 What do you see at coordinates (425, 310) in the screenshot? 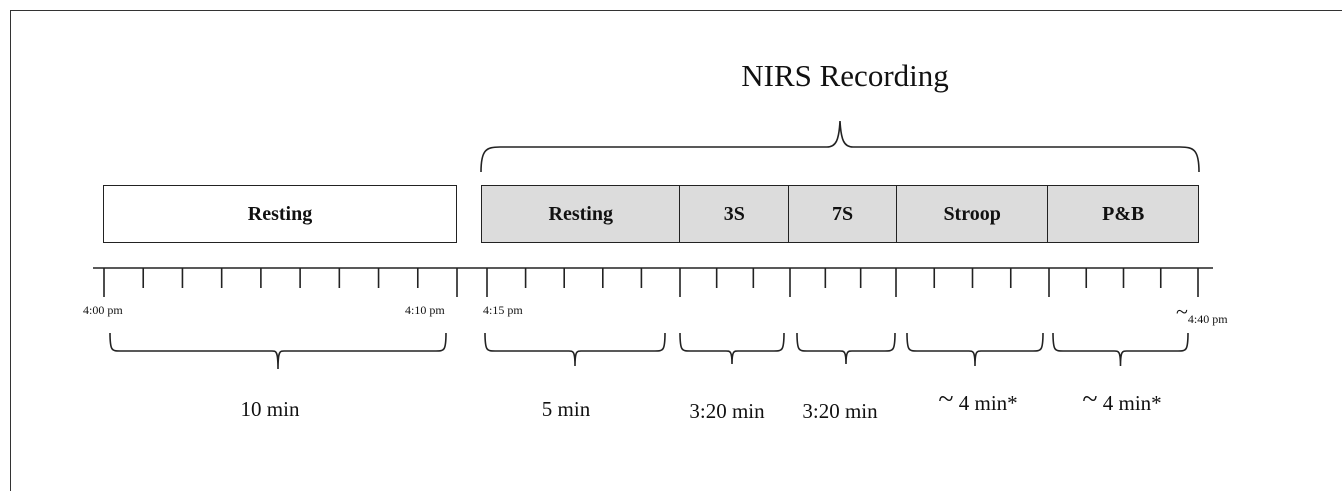
I see `time-label-rest-end: 4:10 pm` at bounding box center [425, 310].